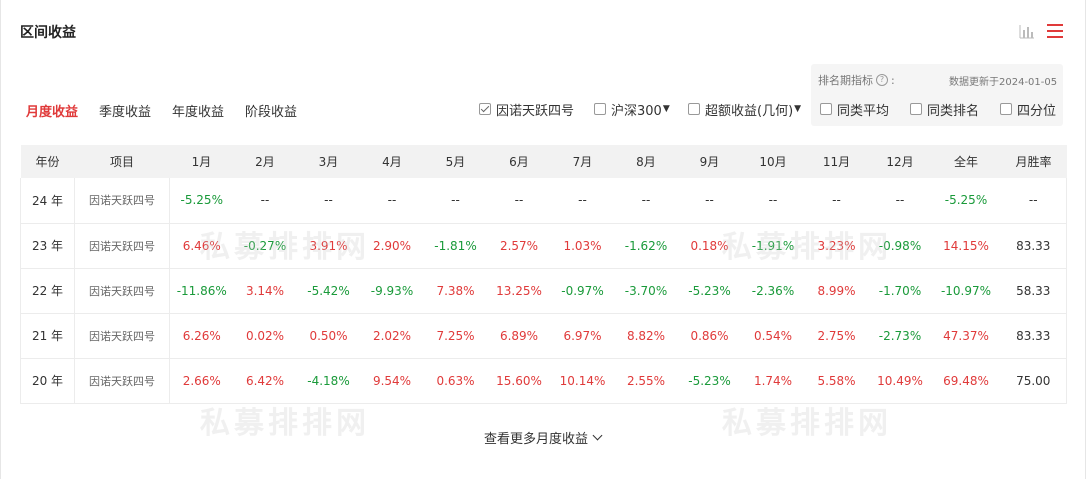  I want to click on return-cell: -1.70%, so click(900, 291).